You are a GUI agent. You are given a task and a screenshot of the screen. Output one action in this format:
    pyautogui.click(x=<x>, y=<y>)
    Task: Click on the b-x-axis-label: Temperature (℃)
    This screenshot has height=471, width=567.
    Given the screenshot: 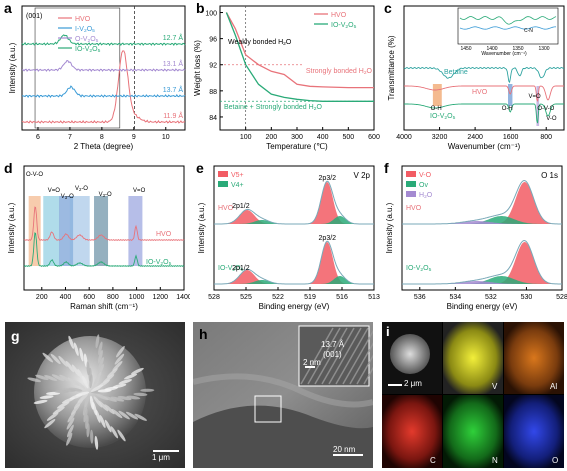 What is the action you would take?
    pyautogui.click(x=297, y=146)
    